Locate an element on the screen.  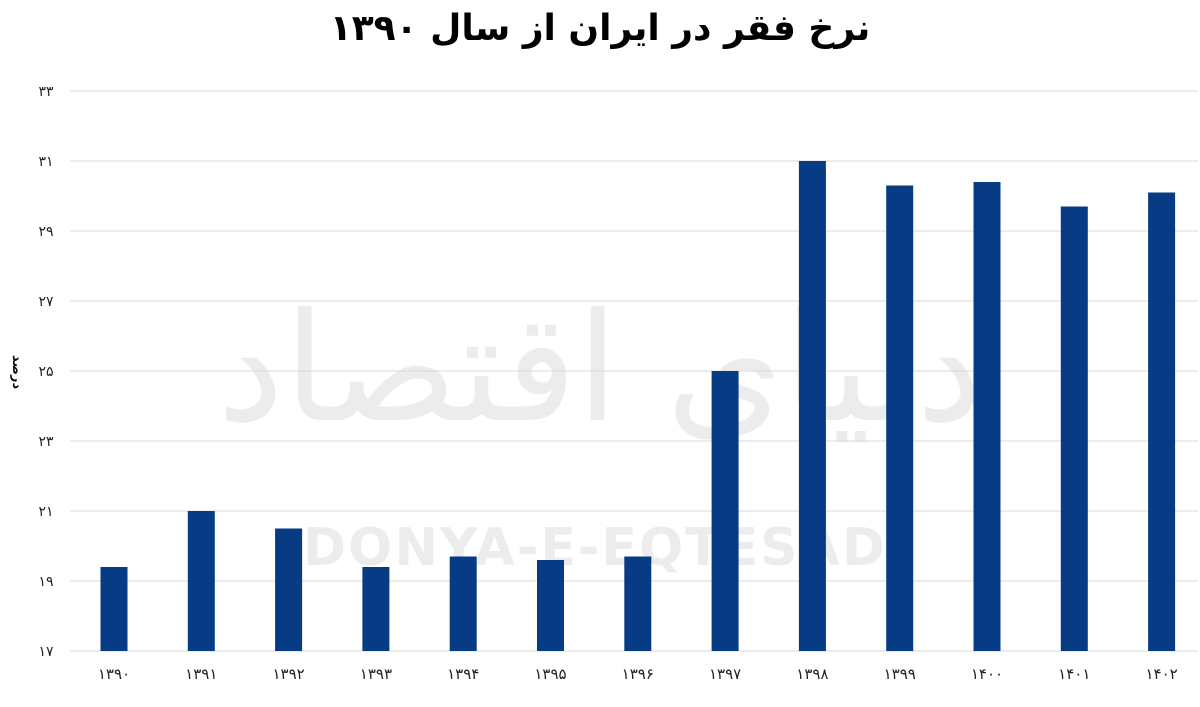
x-tick-label: ۱۴۰۱ is located at coordinates (1074, 674).